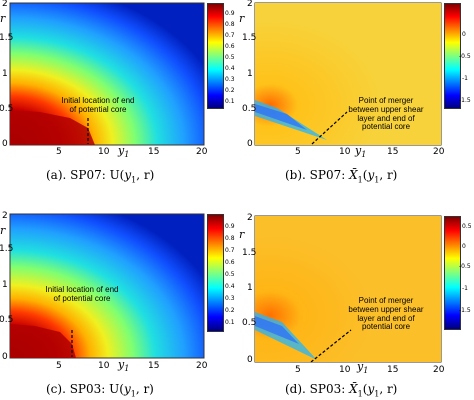 This screenshot has width=474, height=400. What do you see at coordinates (249, 253) in the screenshot?
I see `ytick-d-1.5: 1.5` at bounding box center [249, 253].